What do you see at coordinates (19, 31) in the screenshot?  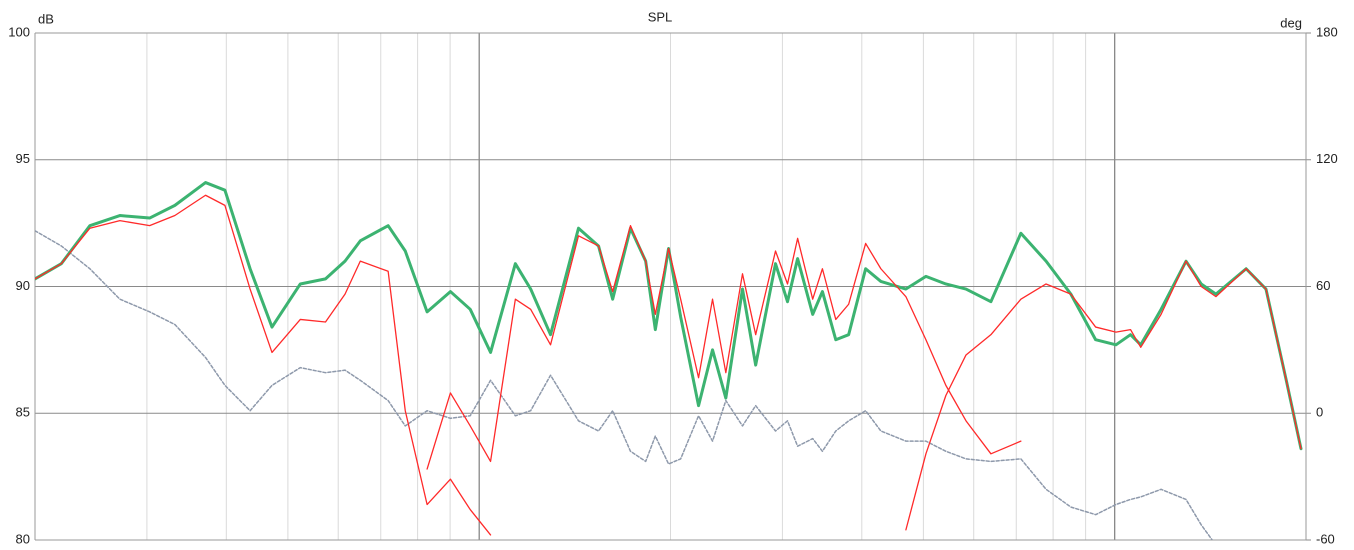 I see `y-tick-label: 100` at bounding box center [19, 31].